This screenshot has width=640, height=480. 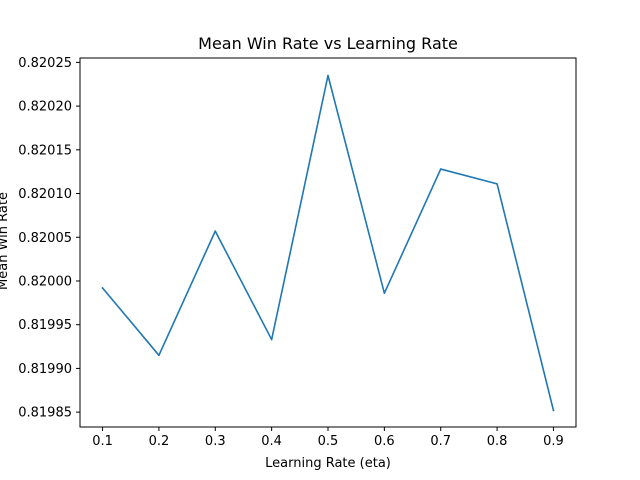 What do you see at coordinates (45, 369) in the screenshot?
I see `y-tick-label: 0.81990` at bounding box center [45, 369].